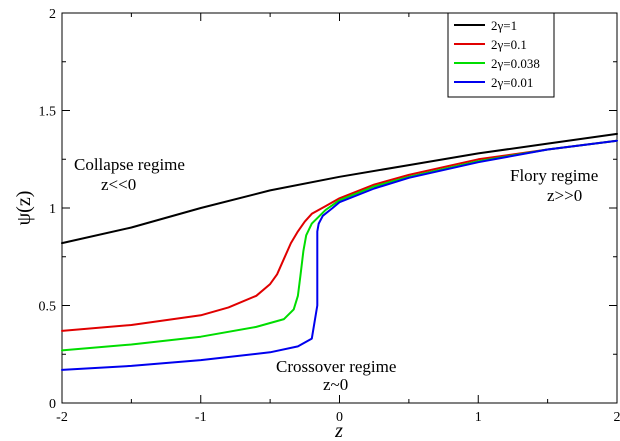 The width and height of the screenshot is (620, 441). What do you see at coordinates (617, 417) in the screenshot?
I see `x-tick-label: 2` at bounding box center [617, 417].